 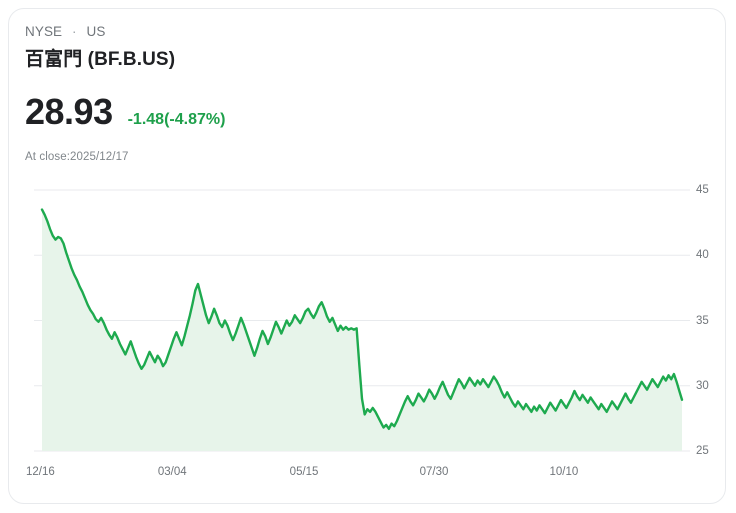 I want to click on market-status-note: At close:2025/12/17, so click(x=77, y=157).